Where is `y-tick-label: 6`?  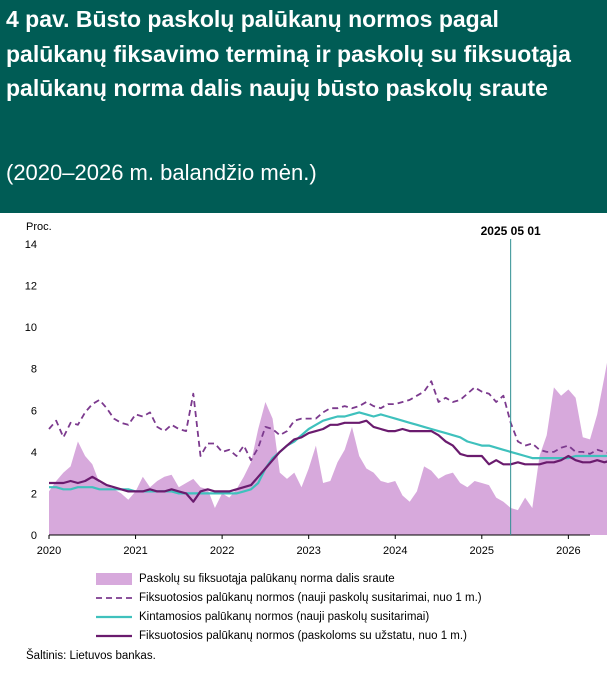
y-tick-label: 6 is located at coordinates (34, 411).